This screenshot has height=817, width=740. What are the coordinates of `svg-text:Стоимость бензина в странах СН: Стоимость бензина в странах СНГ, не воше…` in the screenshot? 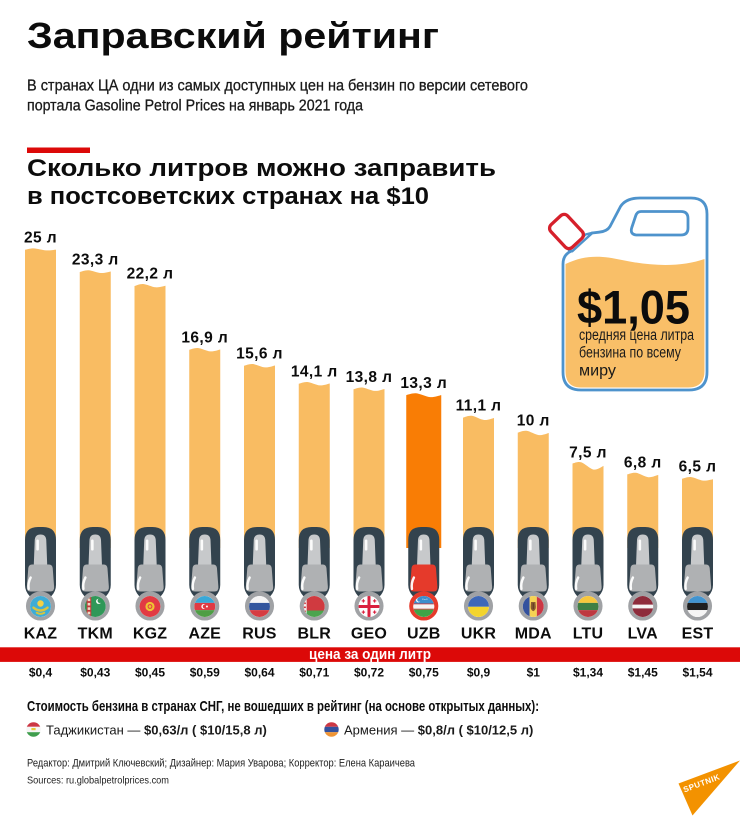 It's located at (283, 706).